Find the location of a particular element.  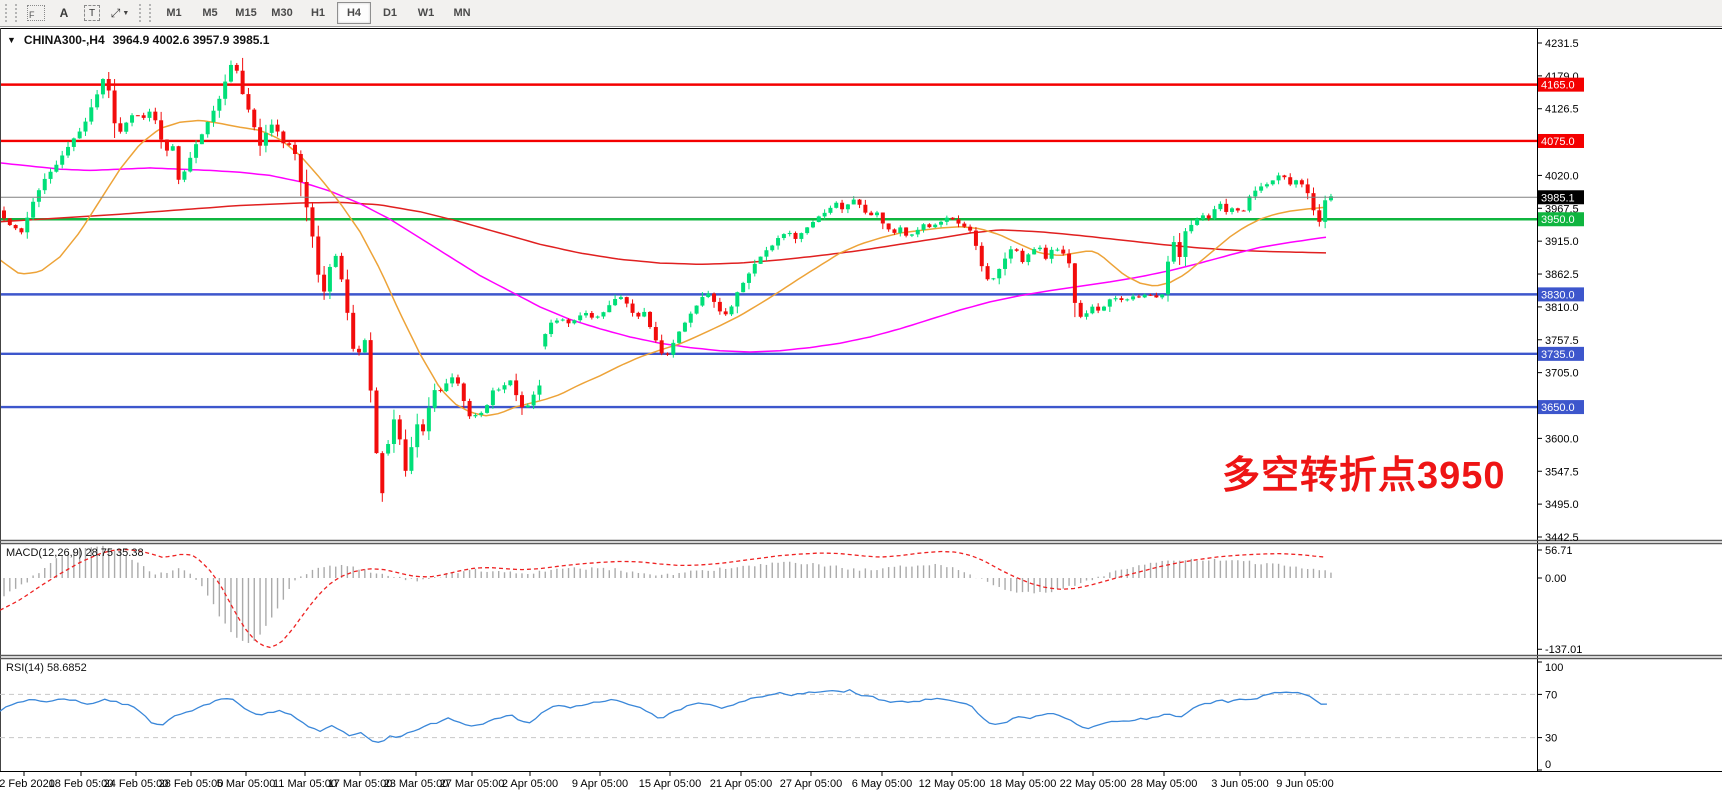

svg-text: 27 Mar 05:00 is located at coordinates (472, 784).